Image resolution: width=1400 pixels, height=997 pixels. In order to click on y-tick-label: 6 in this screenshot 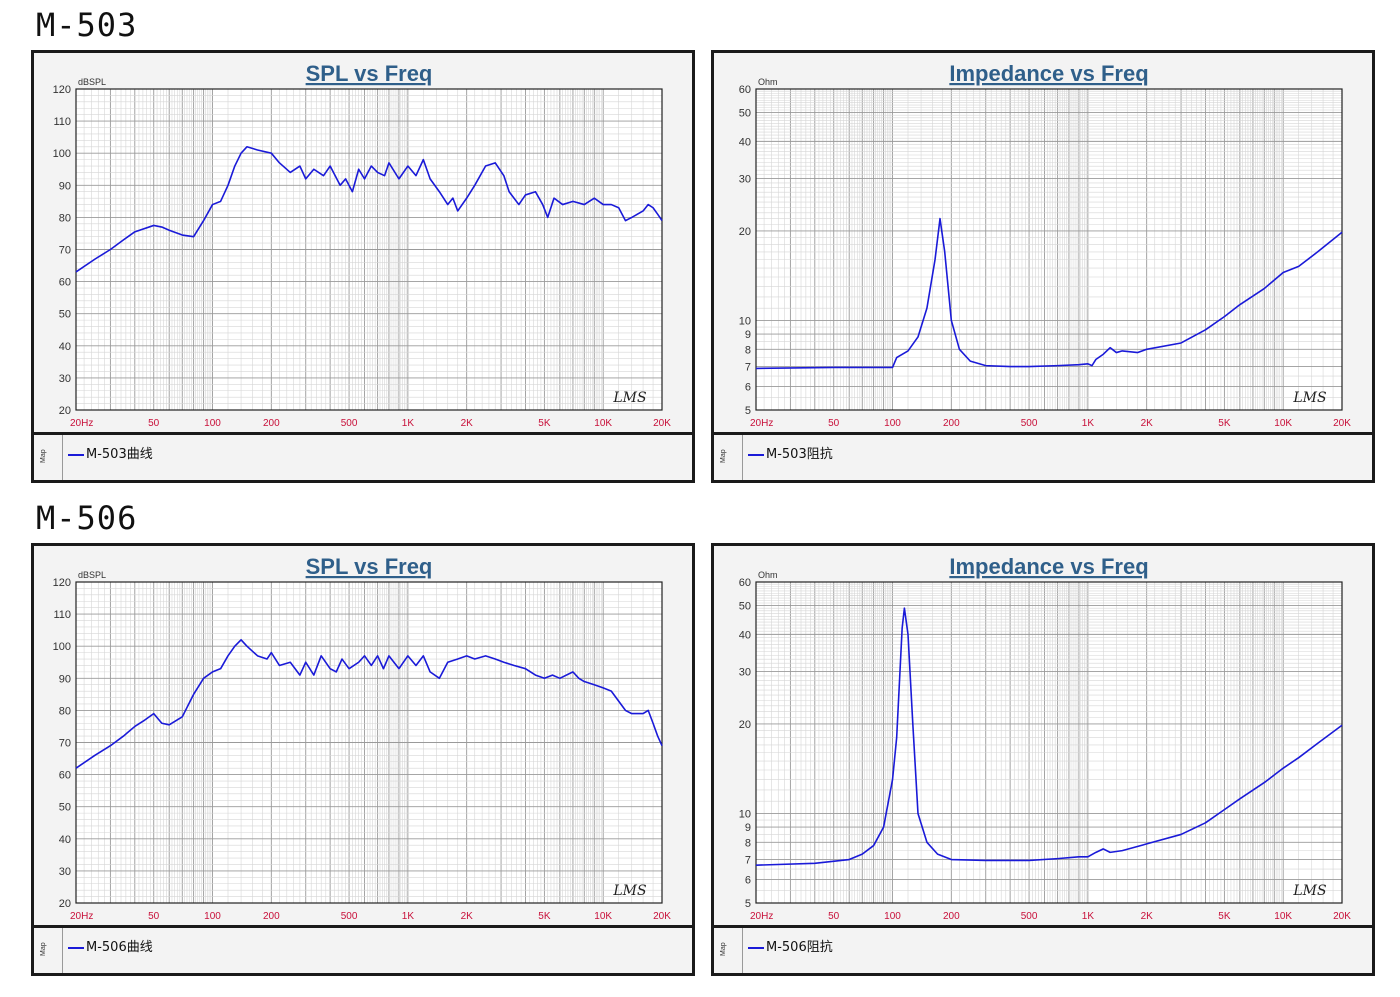, I will do `click(748, 387)`.